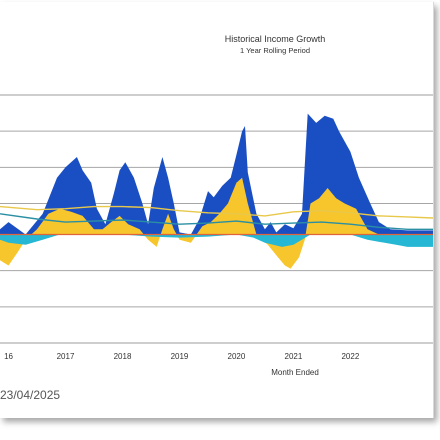 The width and height of the screenshot is (440, 440). I want to click on report-date: 23/04/2025, so click(30, 395).